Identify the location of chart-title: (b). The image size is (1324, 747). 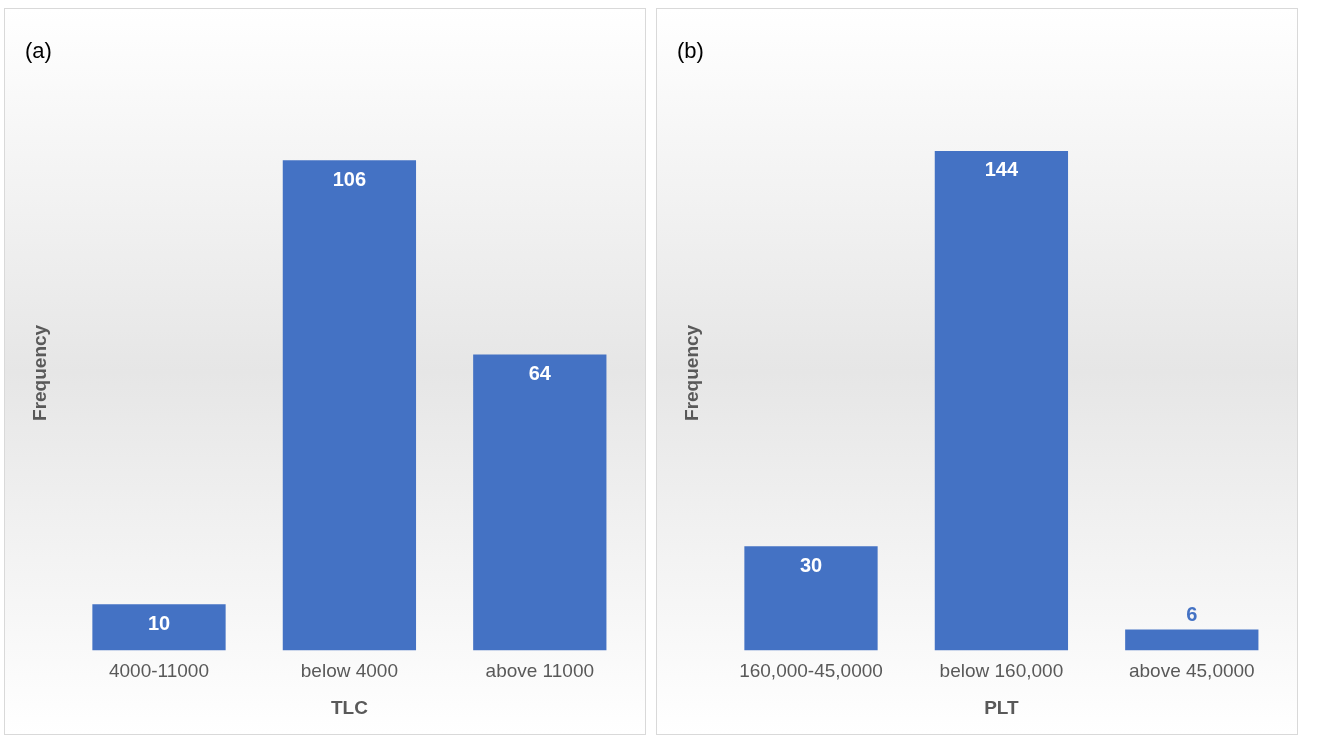
(690, 51).